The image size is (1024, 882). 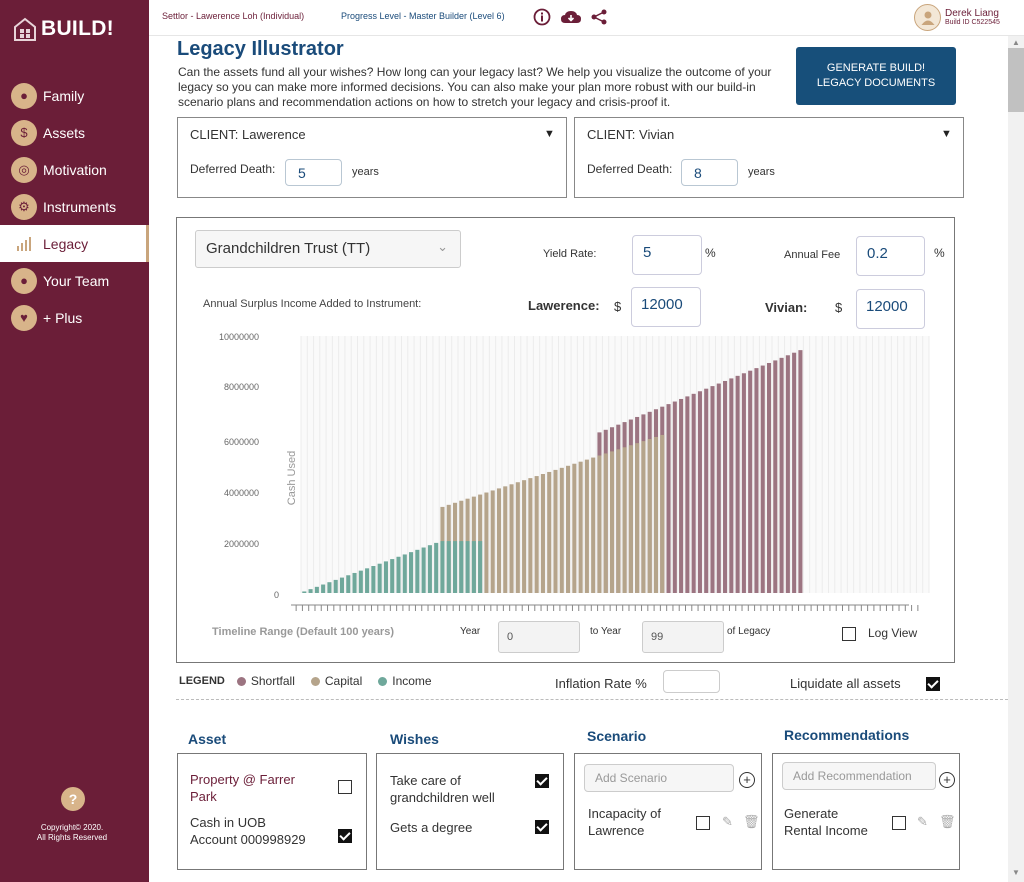 I want to click on scenario-checkbox, so click(x=703, y=823).